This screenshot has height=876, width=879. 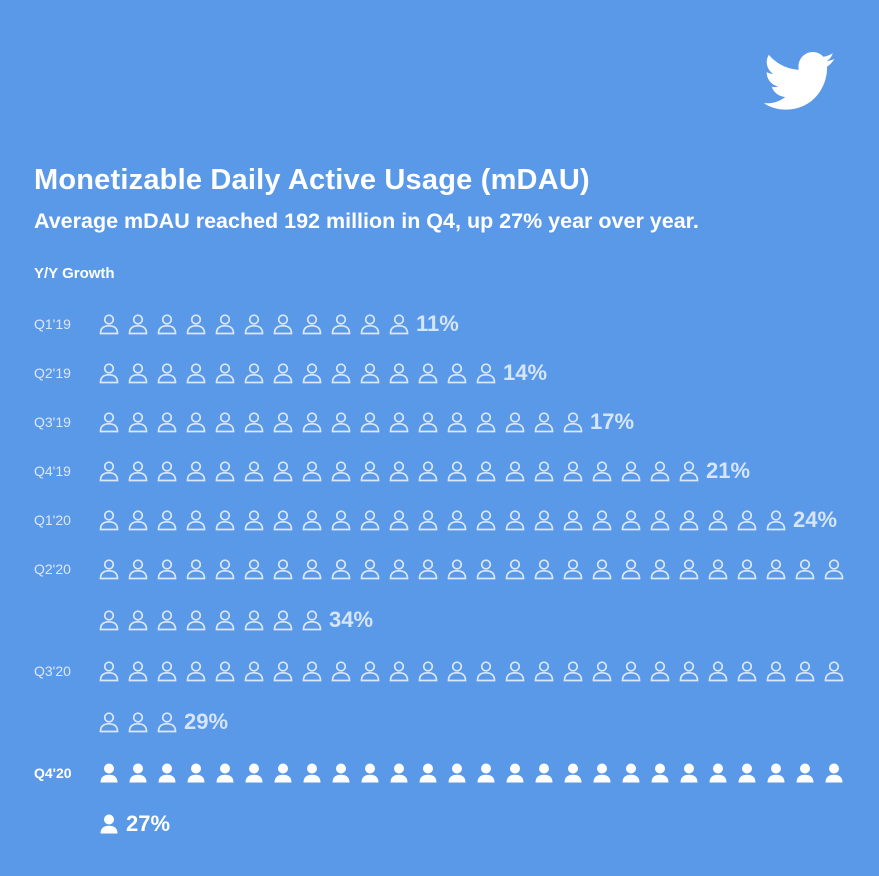 I want to click on category-label: Q4'19, so click(x=52, y=471).